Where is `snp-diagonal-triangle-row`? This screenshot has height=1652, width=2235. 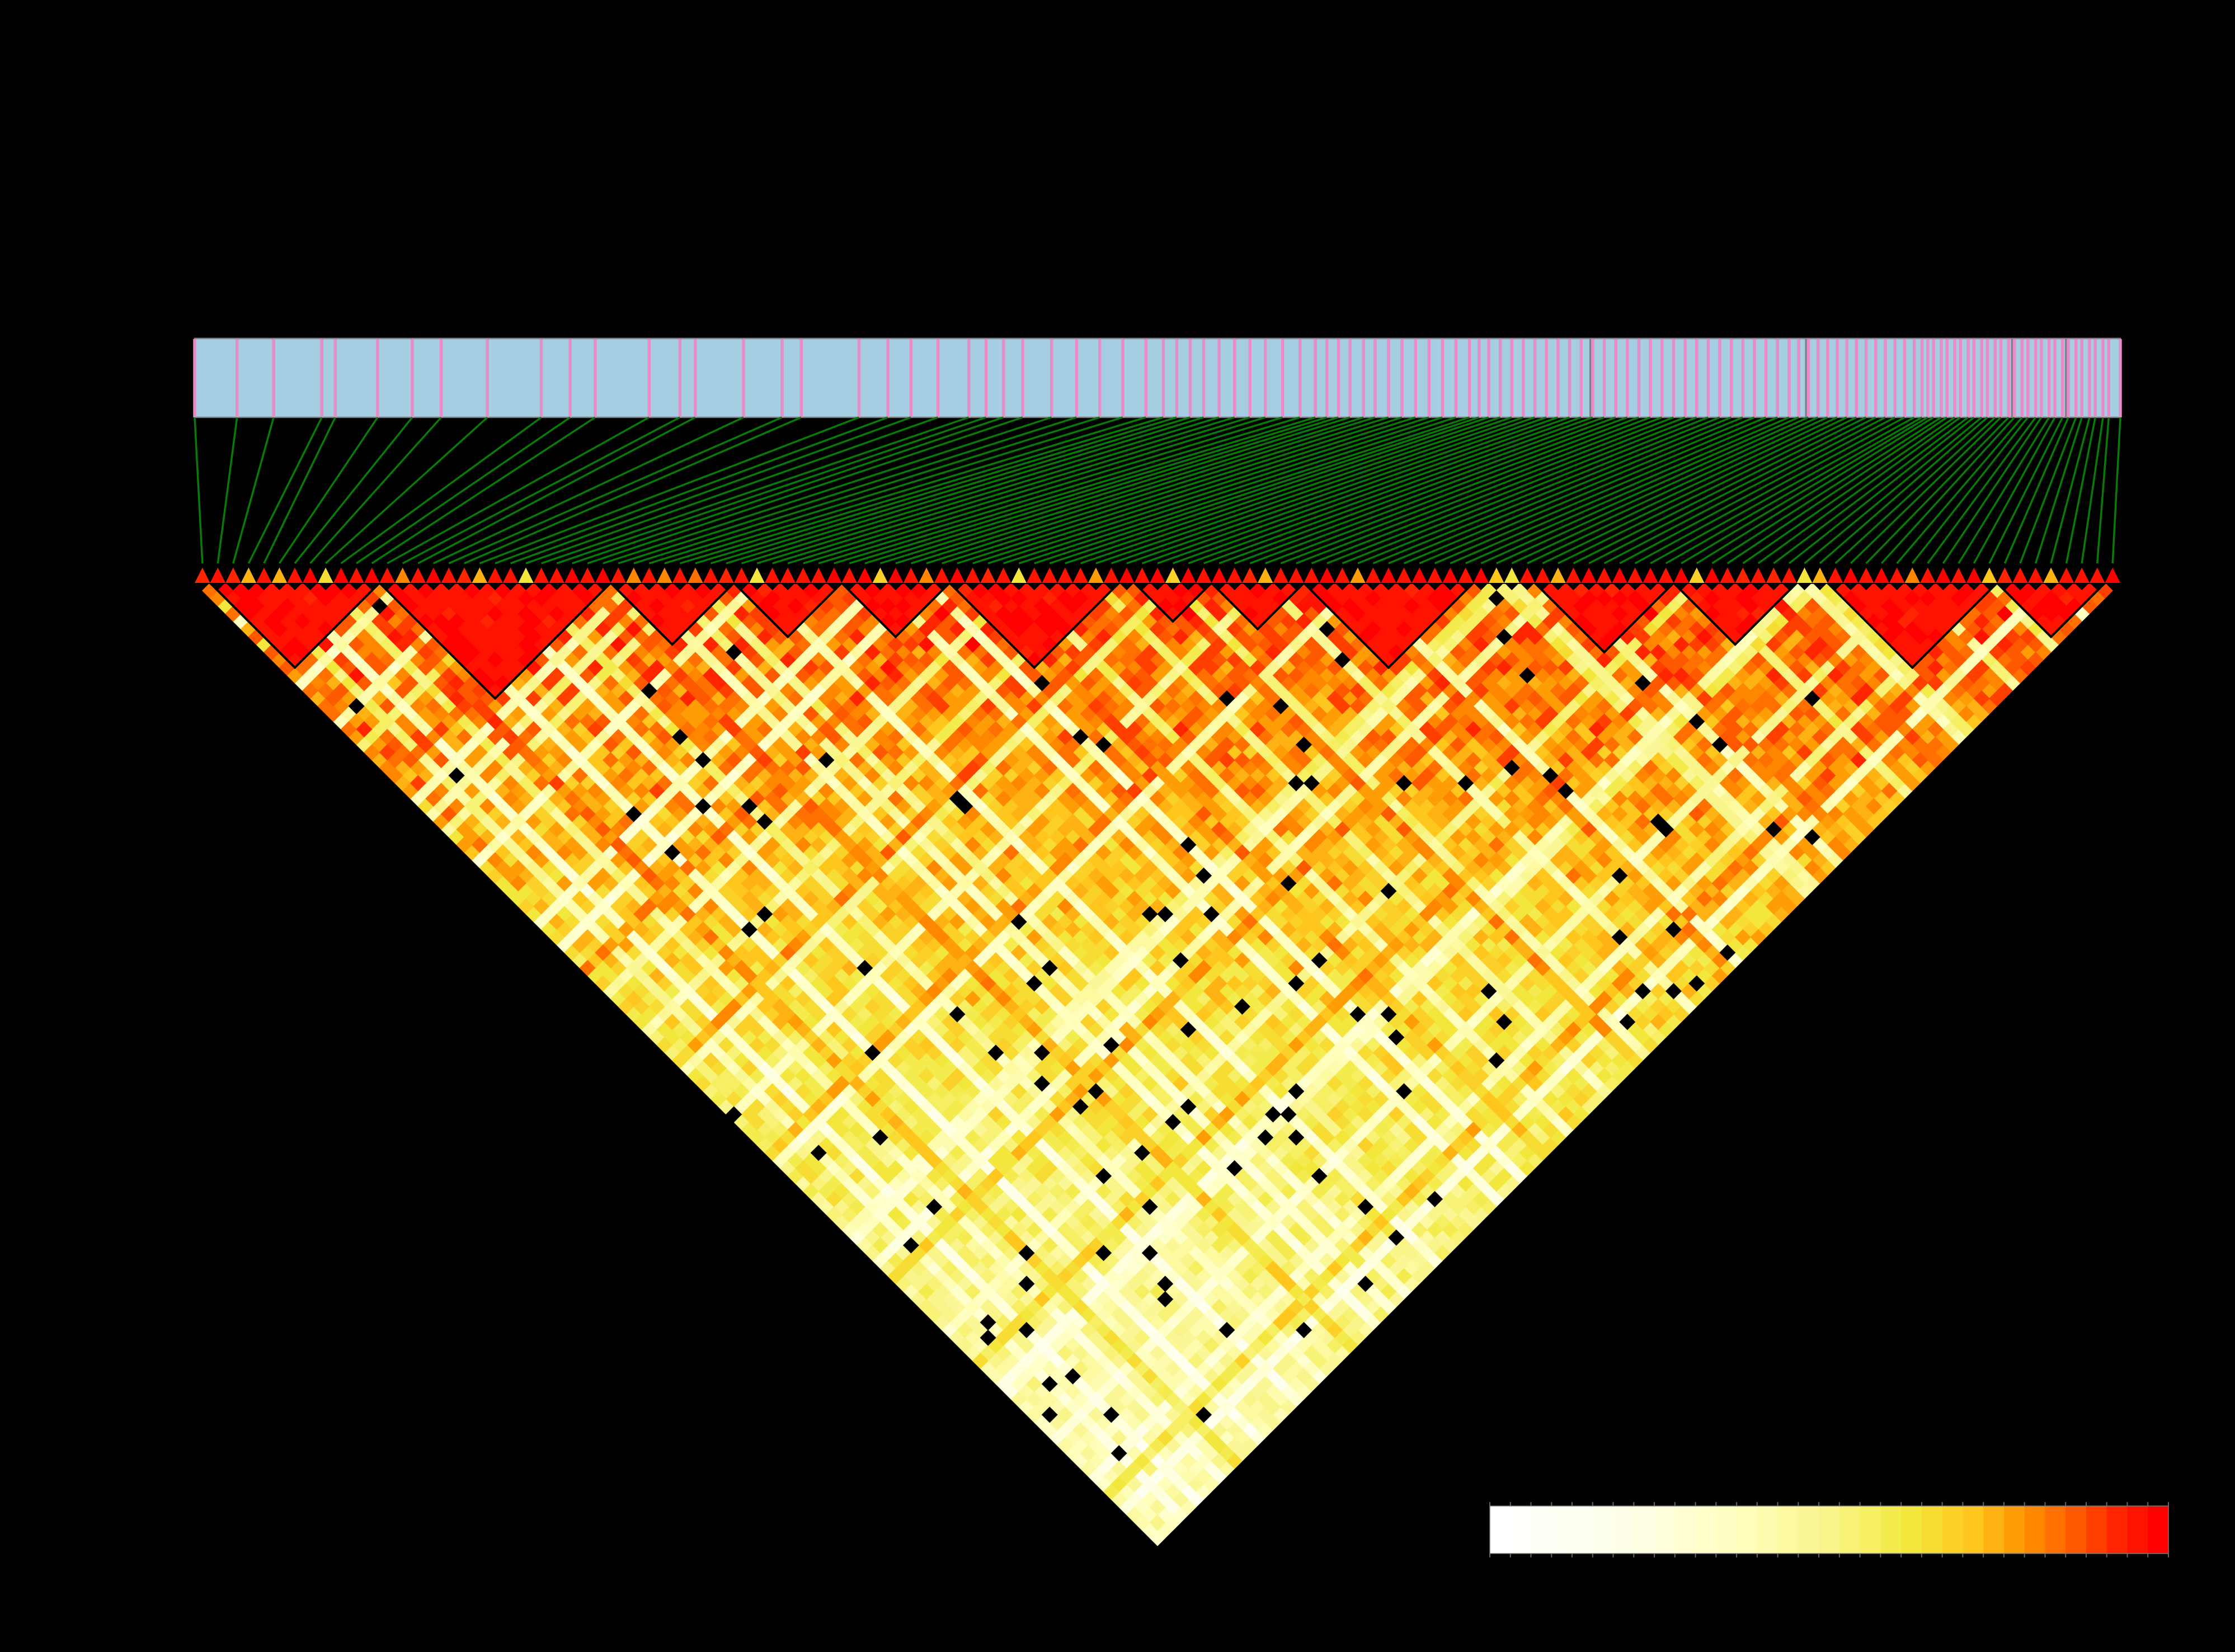 snp-diagonal-triangle-row is located at coordinates (1157, 575).